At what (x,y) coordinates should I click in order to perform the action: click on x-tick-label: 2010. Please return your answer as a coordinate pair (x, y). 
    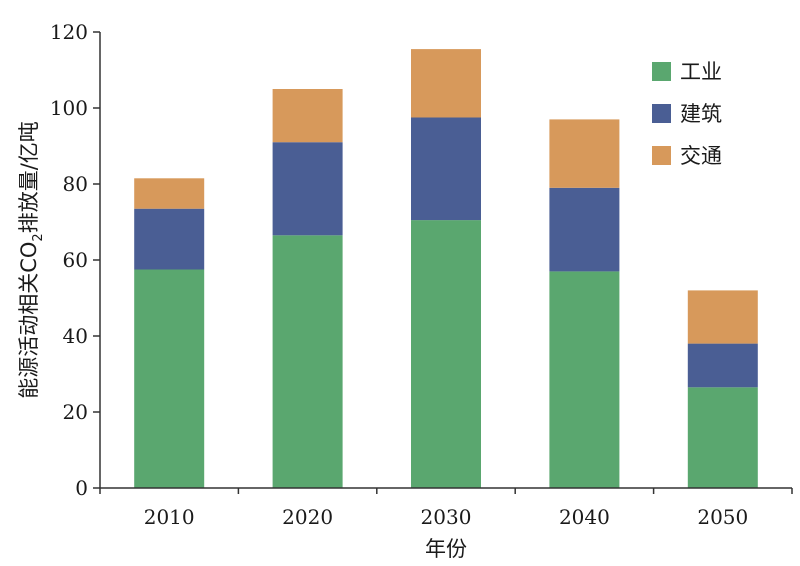
    Looking at the image, I should click on (169, 517).